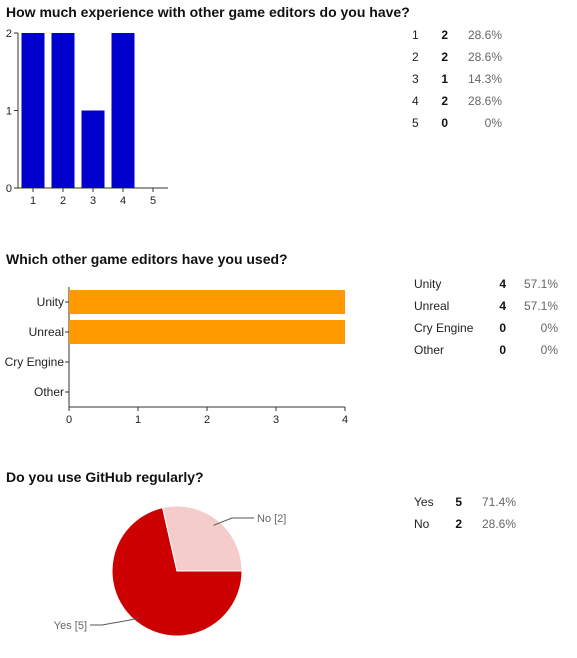 The image size is (577, 658). Describe the element at coordinates (415, 57) in the screenshot. I see `stats-label: 2` at that location.